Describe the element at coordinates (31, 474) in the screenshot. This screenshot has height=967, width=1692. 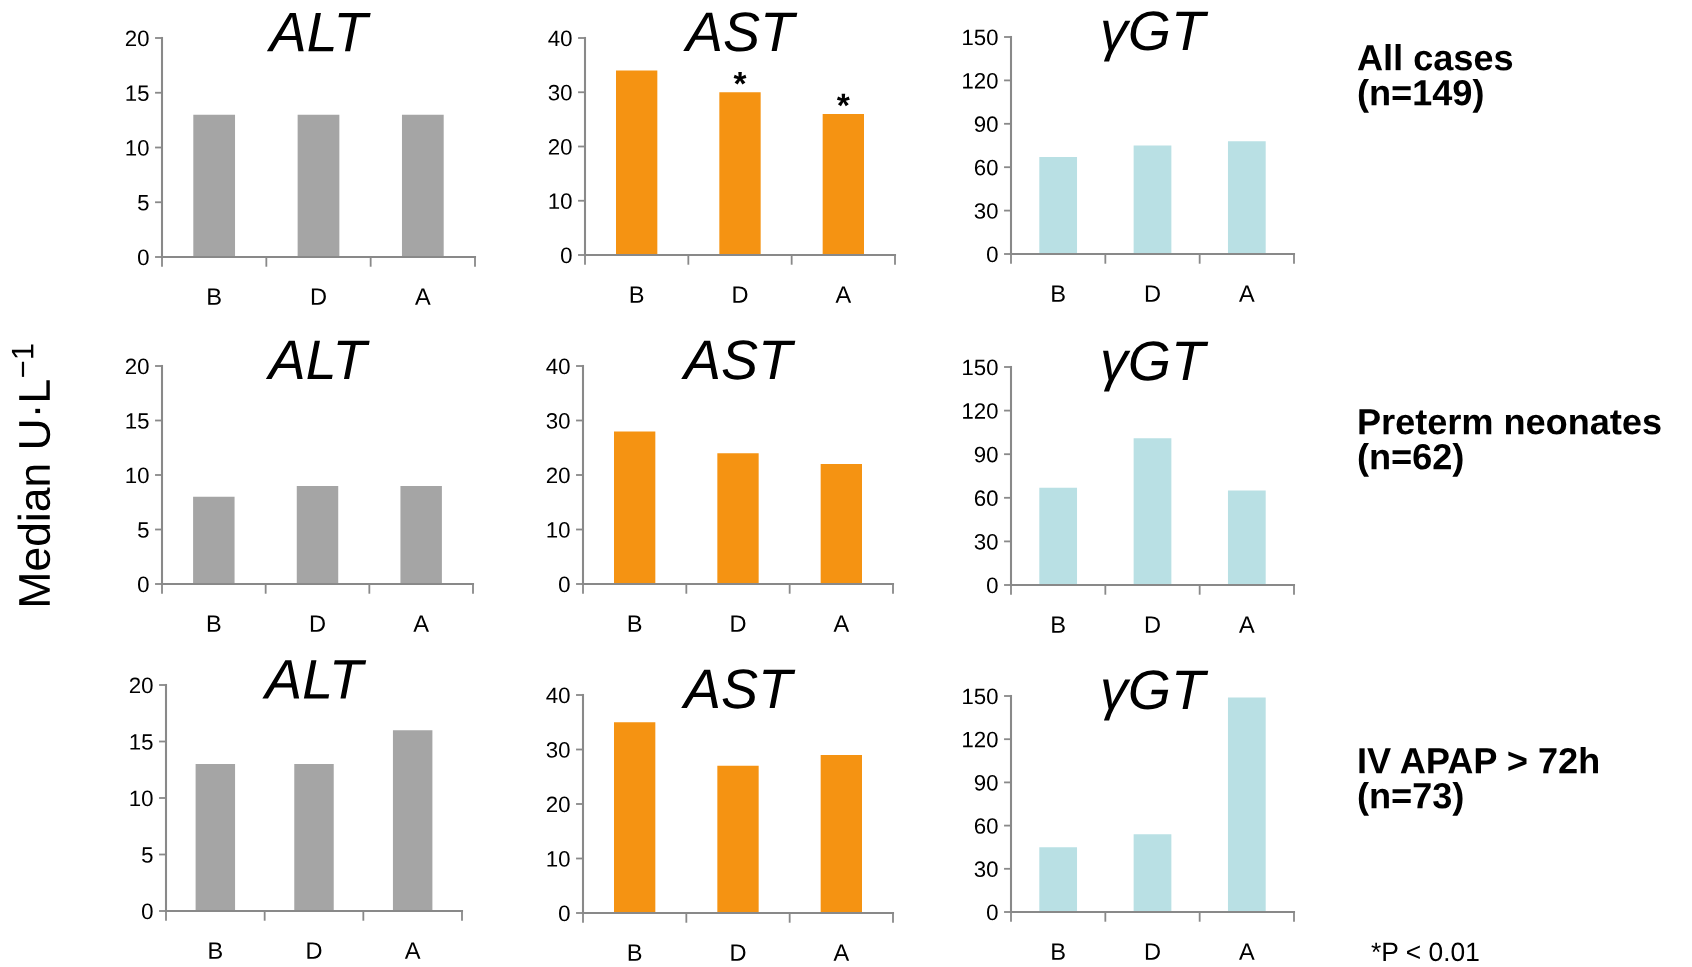
I see `y-axis-title: Median U·L$^{−1}$` at that location.